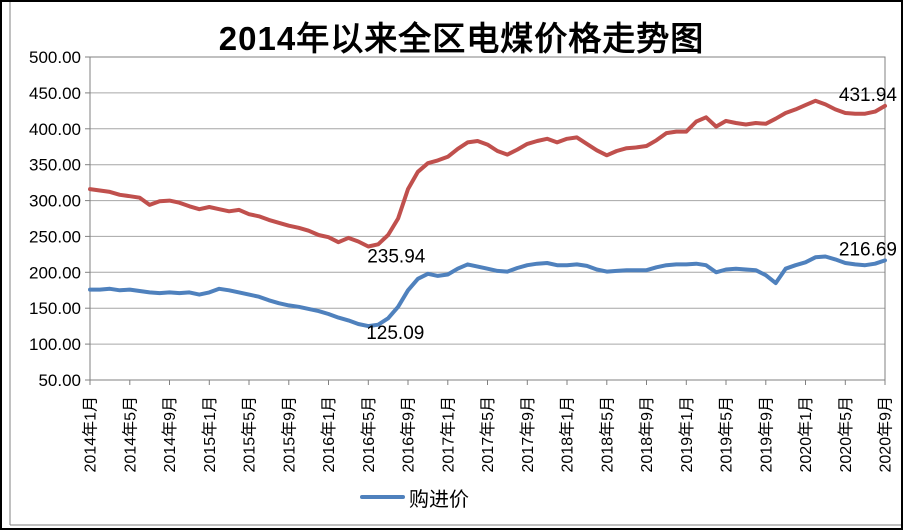 This screenshot has height=530, width=903. Describe the element at coordinates (289, 434) in the screenshot. I see `x-axis-tick-label: 2015年9月` at that location.